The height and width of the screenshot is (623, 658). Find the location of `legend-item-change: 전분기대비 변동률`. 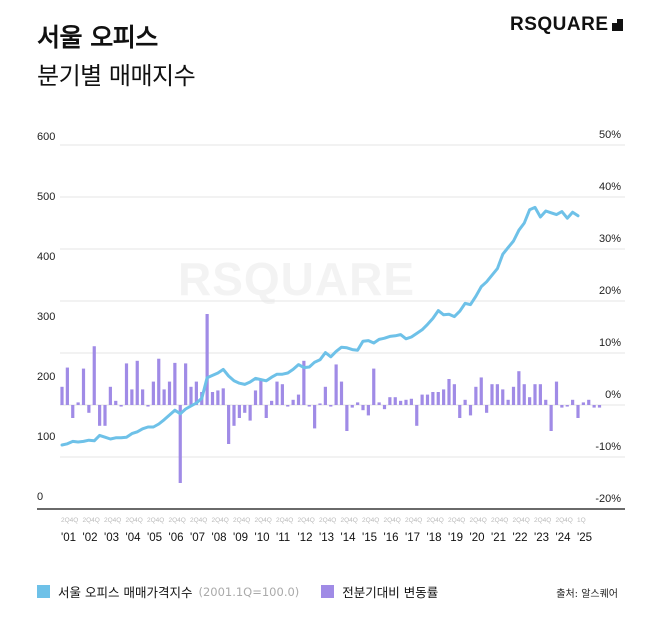

legend-item-change: 전분기대비 변동률 is located at coordinates (379, 591).